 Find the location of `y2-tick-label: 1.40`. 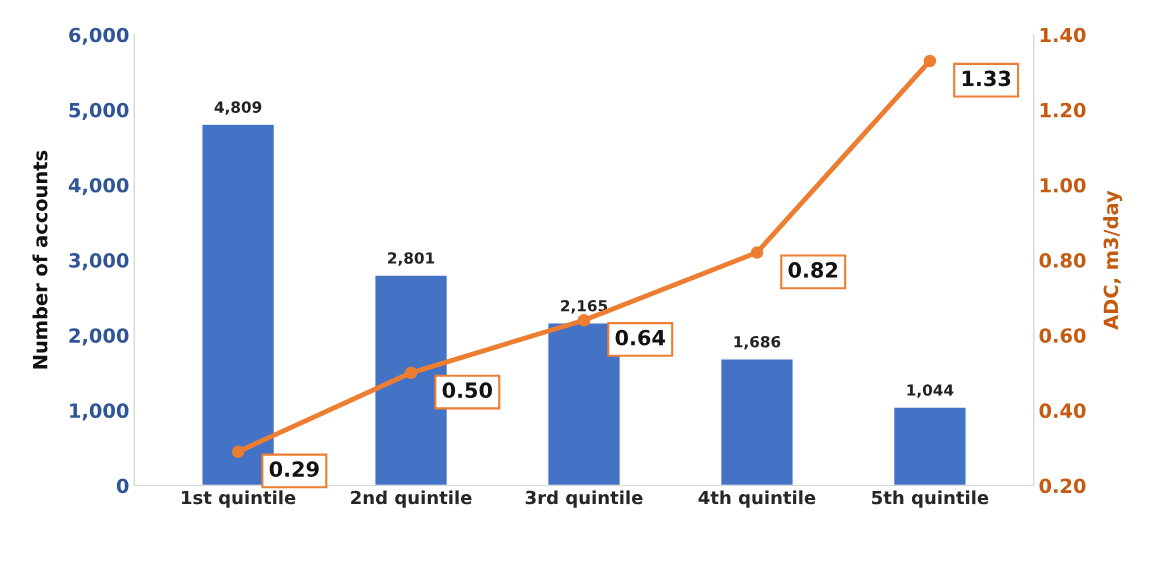

y2-tick-label: 1.40 is located at coordinates (1063, 35).